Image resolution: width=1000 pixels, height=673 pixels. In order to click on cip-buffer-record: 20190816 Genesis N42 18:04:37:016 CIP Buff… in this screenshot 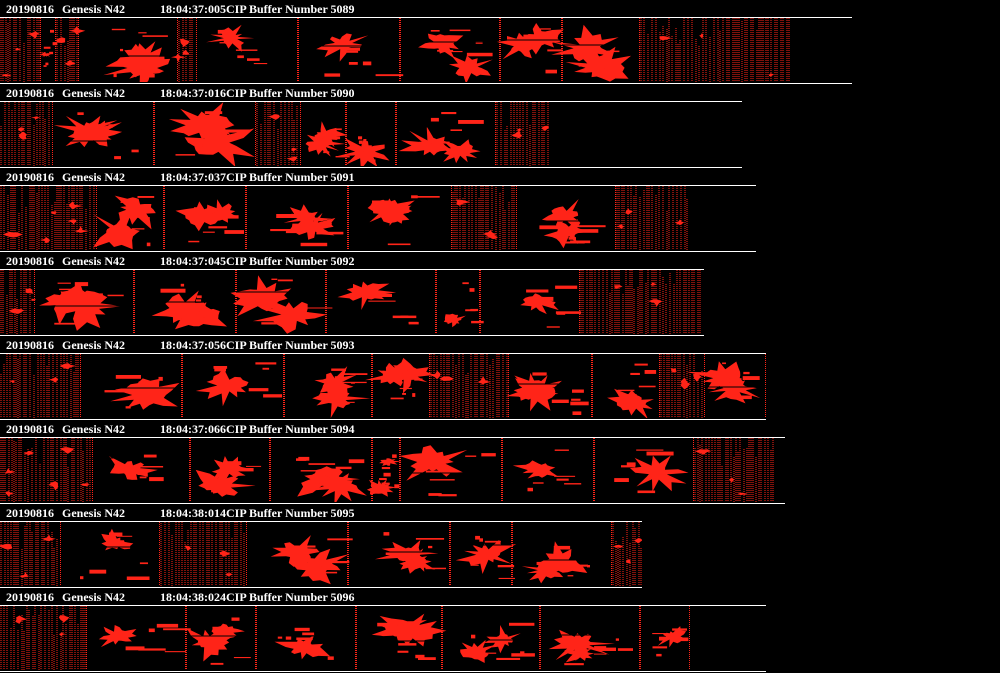, I will do `click(500, 126)`.